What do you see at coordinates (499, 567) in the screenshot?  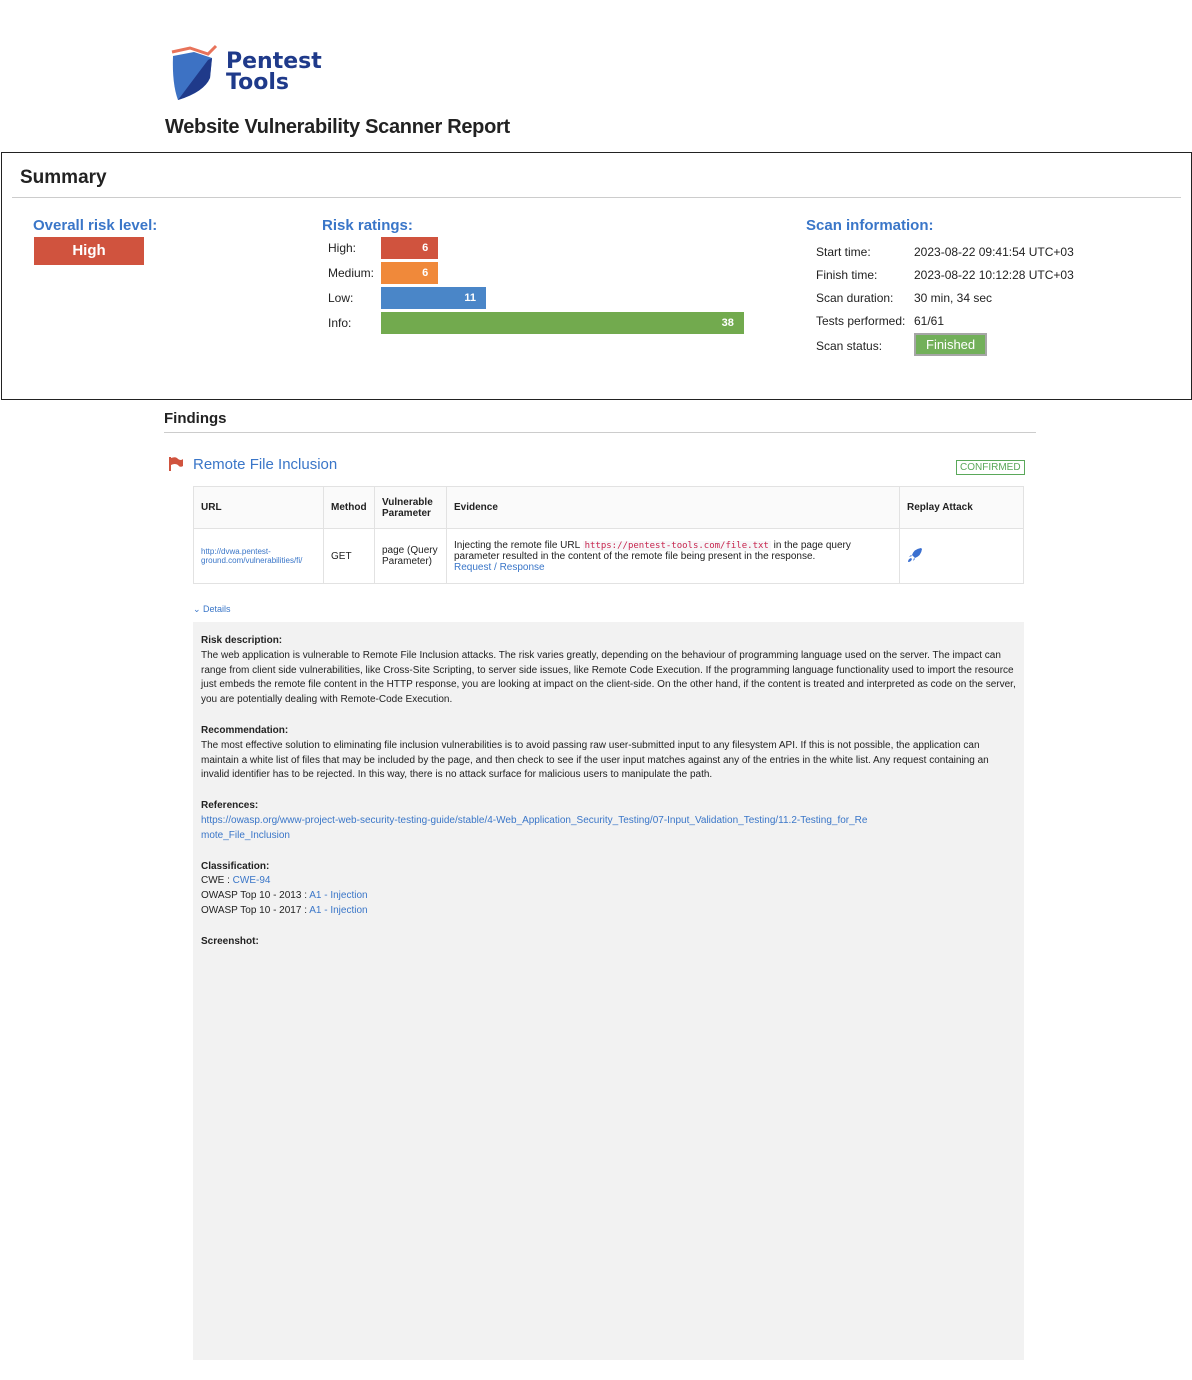 I see `request-response-link: Request / Response` at bounding box center [499, 567].